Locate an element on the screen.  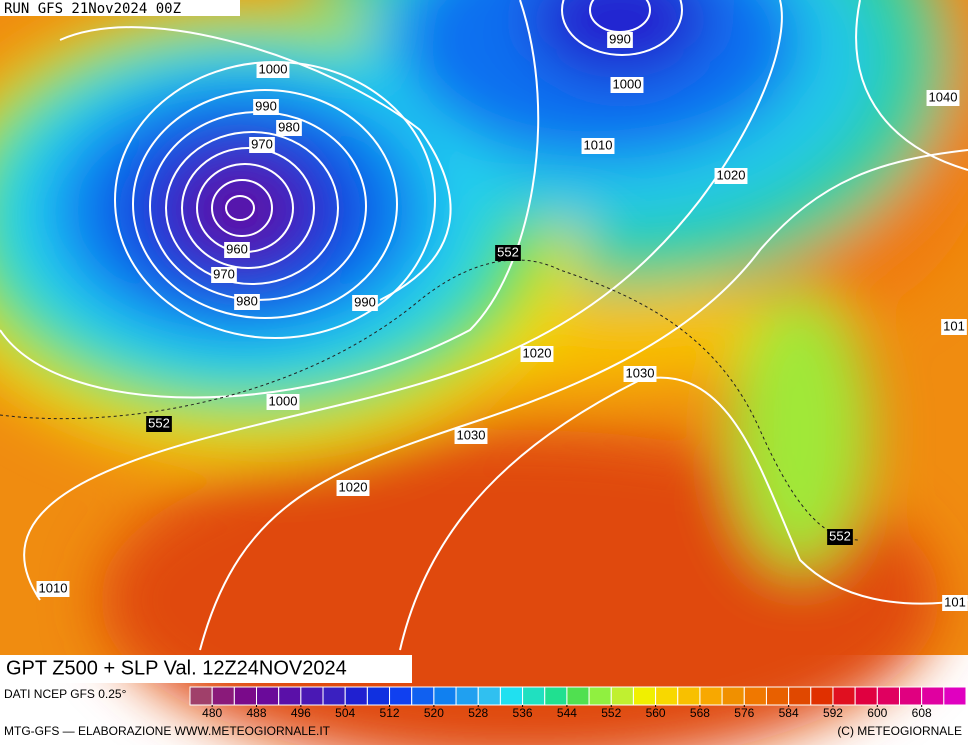
colorbar-tick-label: 600 is located at coordinates (877, 713).